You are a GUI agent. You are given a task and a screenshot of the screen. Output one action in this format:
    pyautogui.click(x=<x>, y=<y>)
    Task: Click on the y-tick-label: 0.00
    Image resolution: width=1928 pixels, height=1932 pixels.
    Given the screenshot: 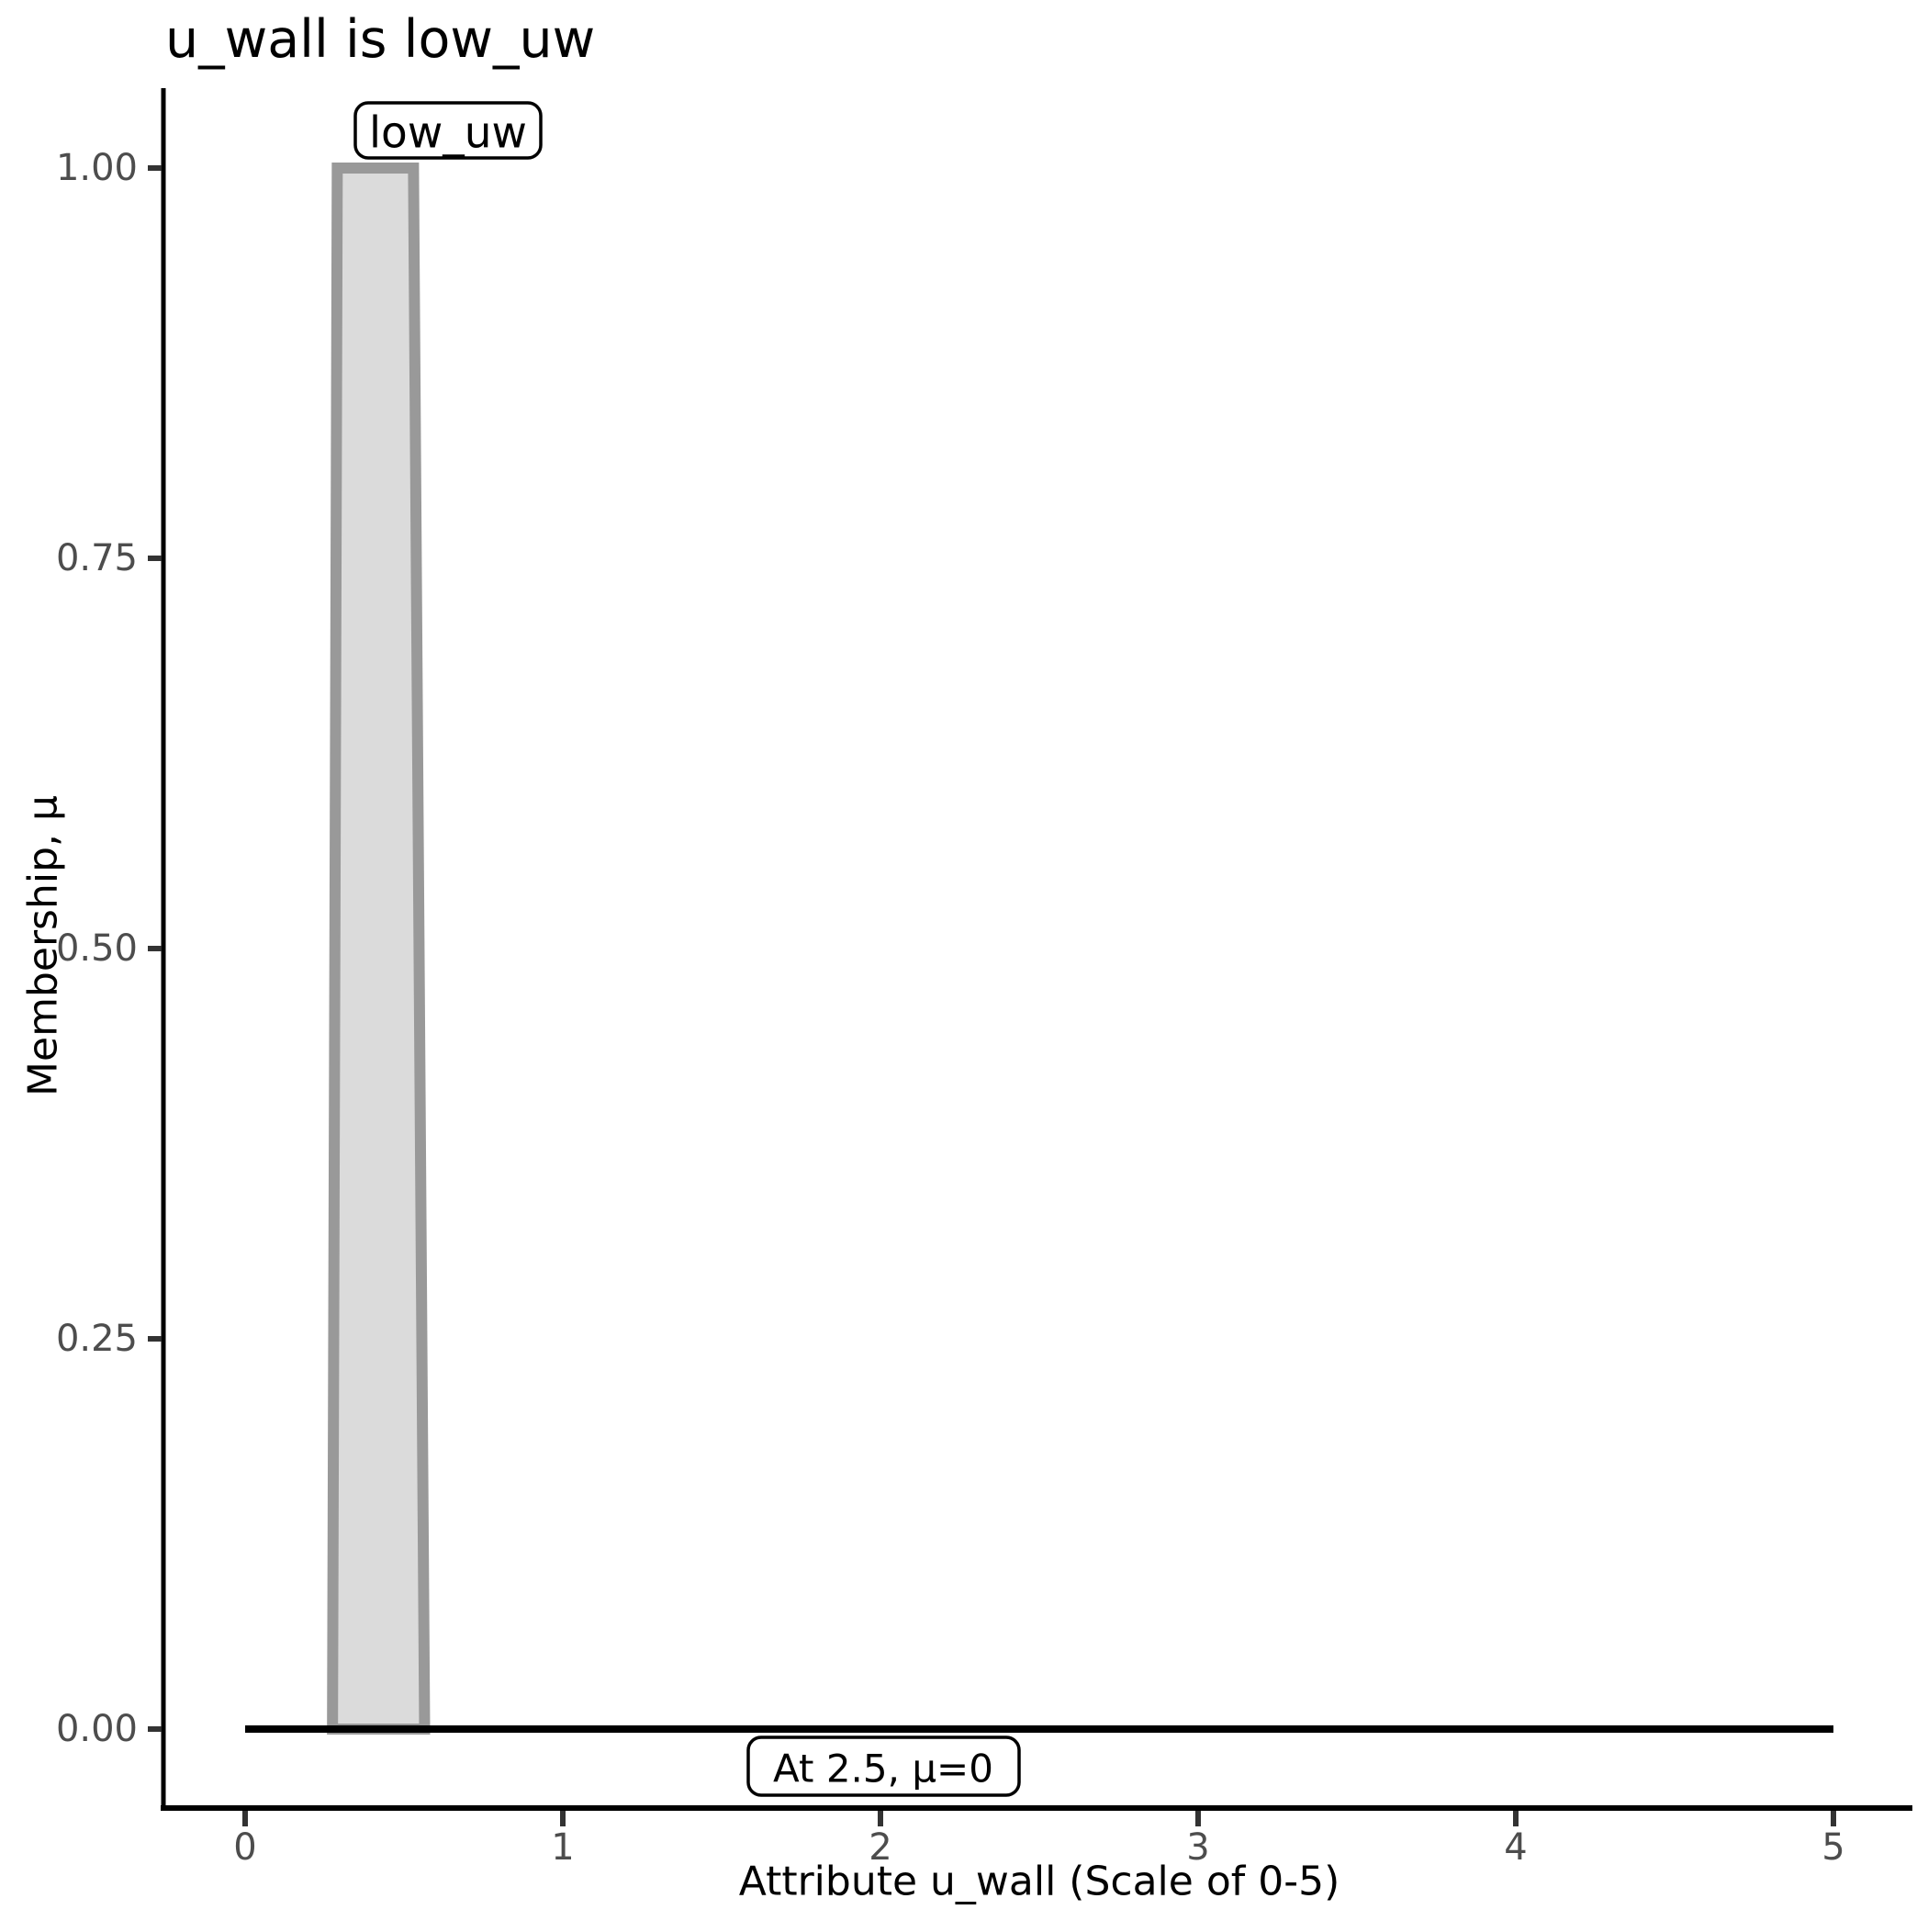 What is the action you would take?
    pyautogui.click(x=97, y=1729)
    